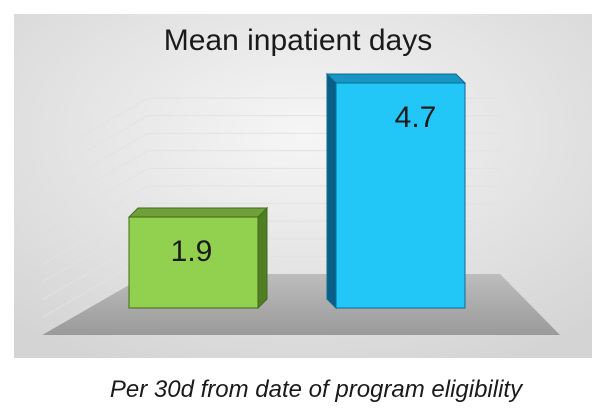 This screenshot has height=413, width=606. What do you see at coordinates (317, 389) in the screenshot?
I see `chart-footnote: Per 30d from date of program eligibility` at bounding box center [317, 389].